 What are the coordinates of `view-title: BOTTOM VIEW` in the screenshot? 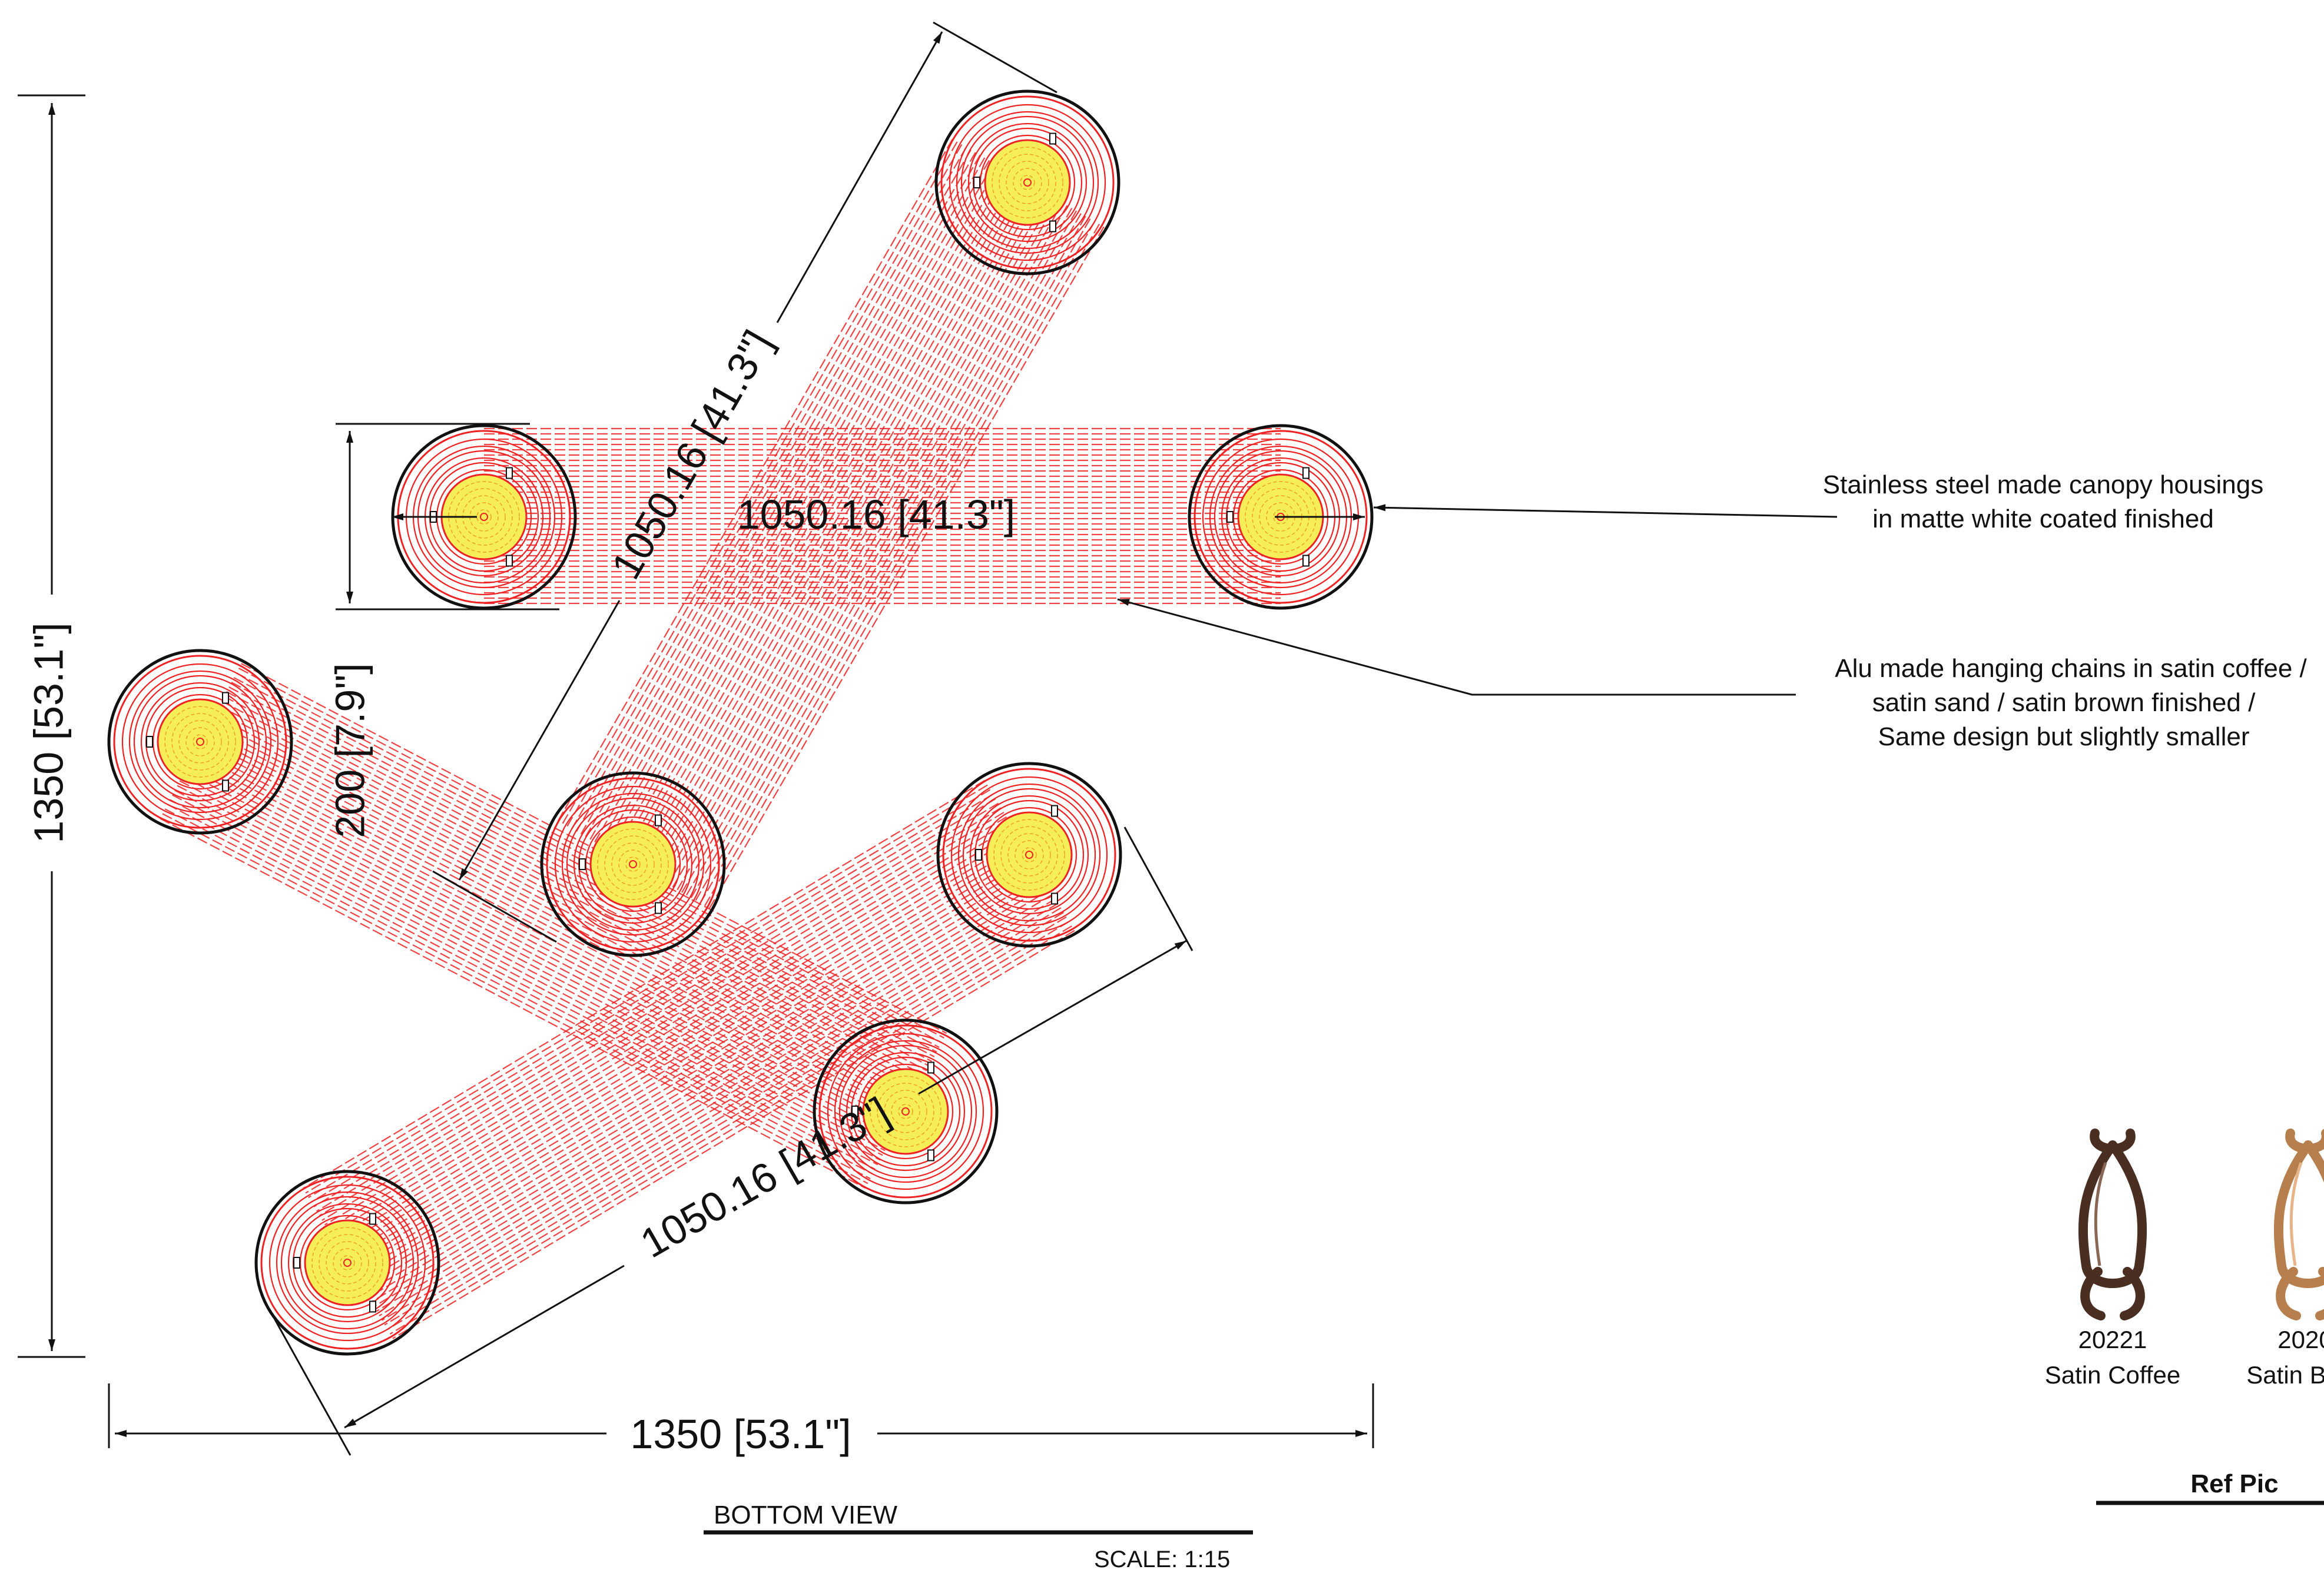 It's located at (806, 1515).